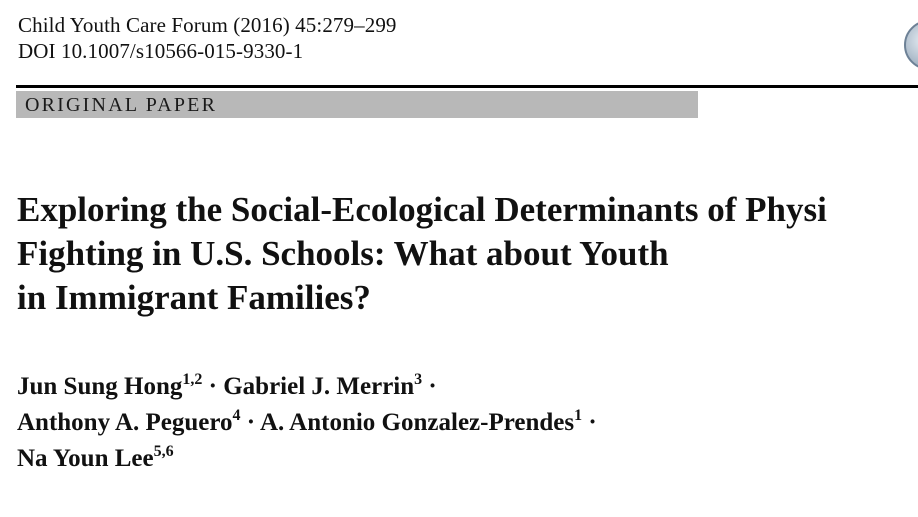 The image size is (918, 517). Describe the element at coordinates (163, 451) in the screenshot. I see `author-affiliation: 5,6` at that location.